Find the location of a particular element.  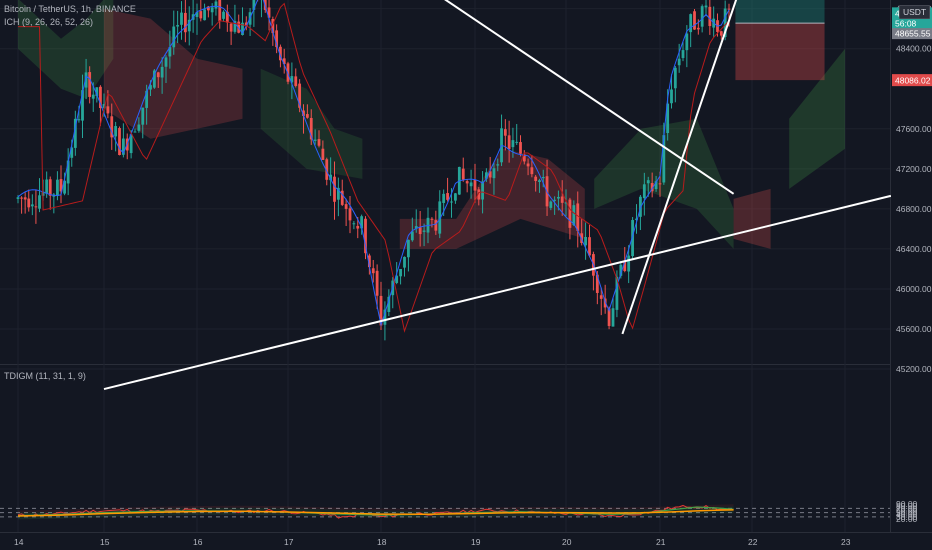

time-axis-label: 15 is located at coordinates (105, 542).